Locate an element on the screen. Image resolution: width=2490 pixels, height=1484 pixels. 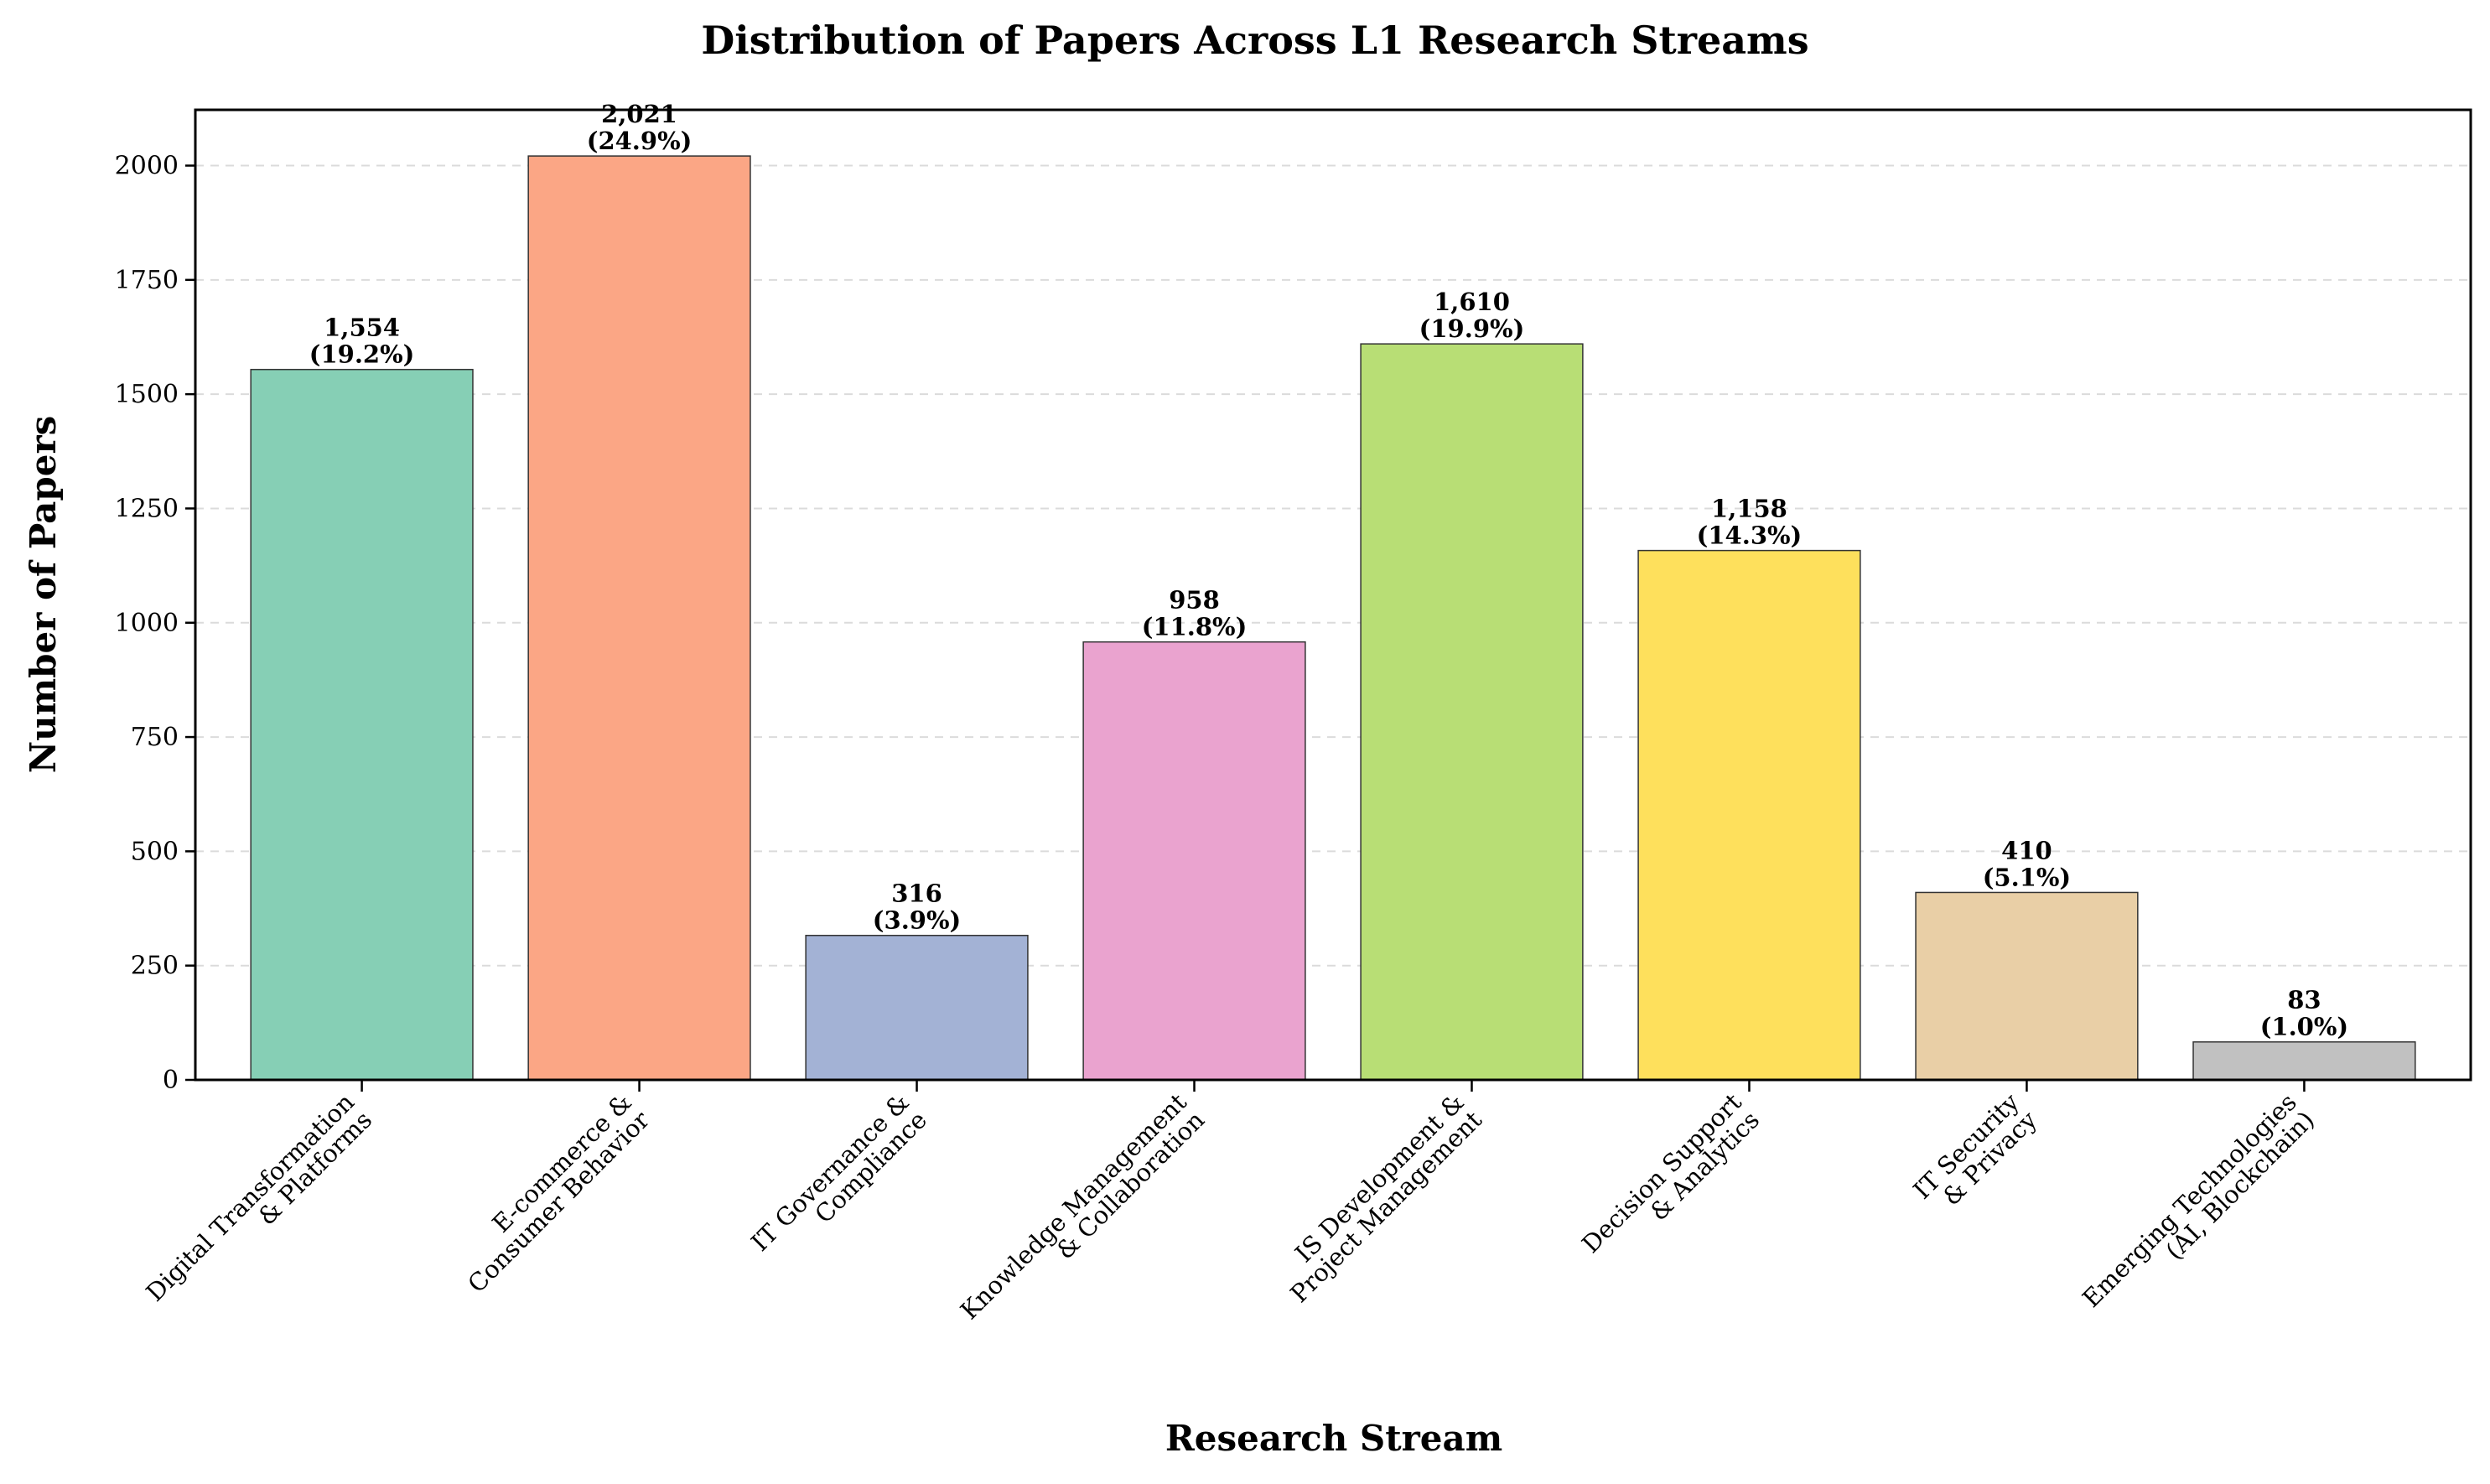
bar-value-label: 316 is located at coordinates (916, 894).